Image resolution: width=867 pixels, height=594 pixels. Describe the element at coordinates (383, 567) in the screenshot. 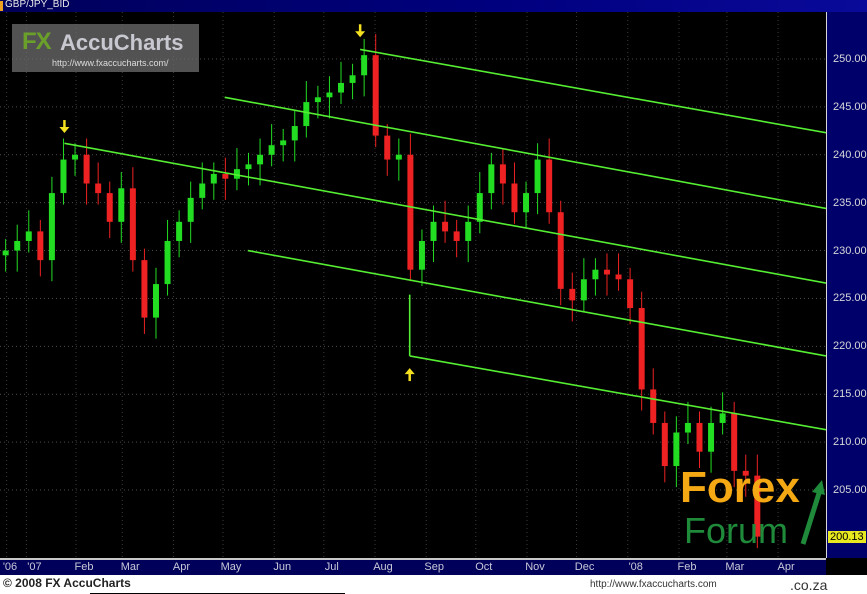

I see `x-tick-label: Aug` at that location.